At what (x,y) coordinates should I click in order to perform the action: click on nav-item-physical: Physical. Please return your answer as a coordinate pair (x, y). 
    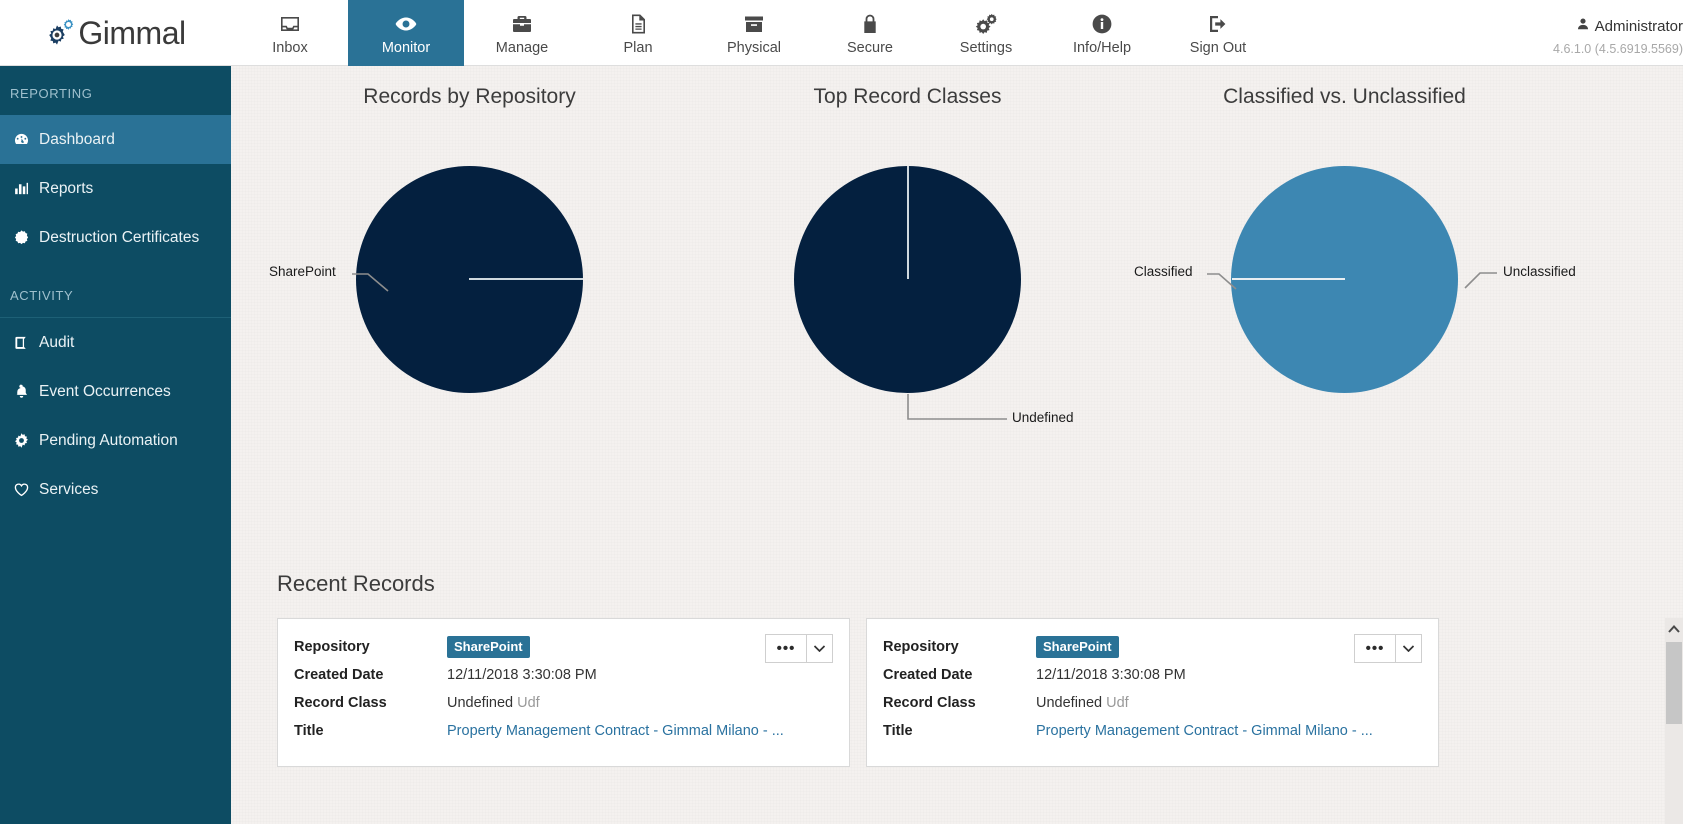
    Looking at the image, I should click on (754, 33).